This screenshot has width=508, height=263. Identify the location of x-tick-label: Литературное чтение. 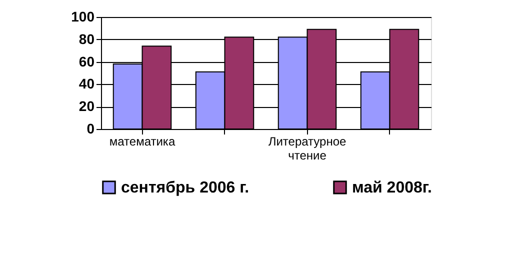
(307, 148).